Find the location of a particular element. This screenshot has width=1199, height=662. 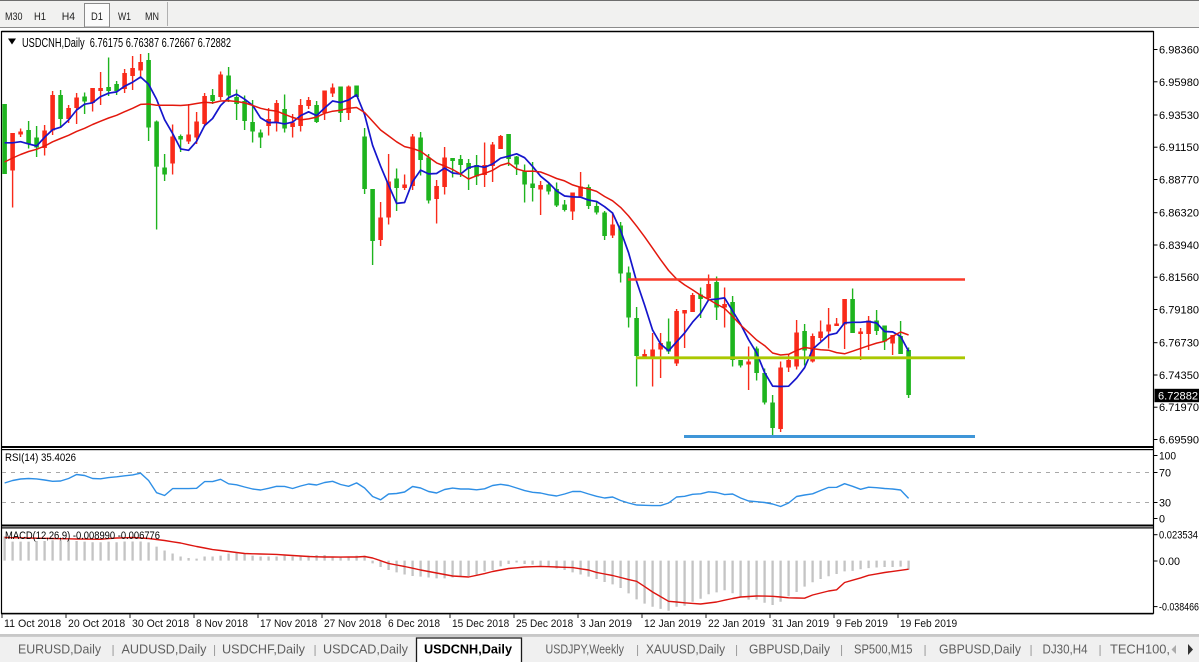

svg-text: 22 Jan 2019 is located at coordinates (736, 624).